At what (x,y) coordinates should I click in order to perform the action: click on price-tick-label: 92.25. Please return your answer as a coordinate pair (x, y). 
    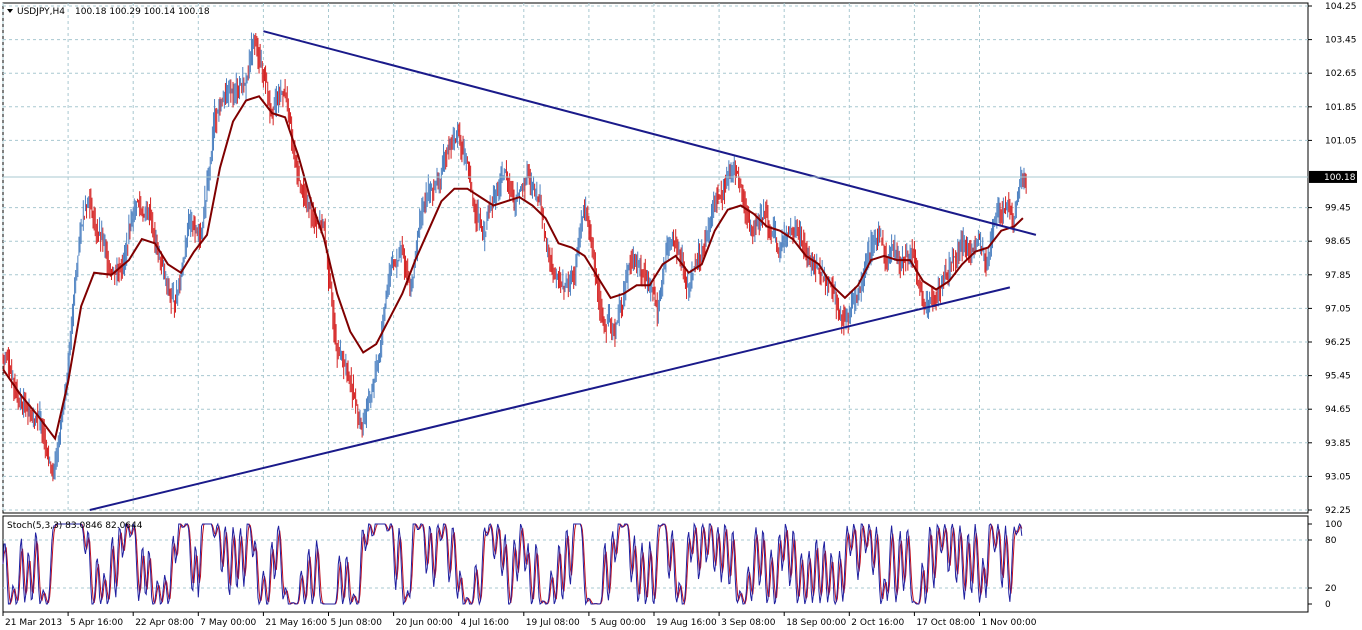
    Looking at the image, I should click on (1338, 511).